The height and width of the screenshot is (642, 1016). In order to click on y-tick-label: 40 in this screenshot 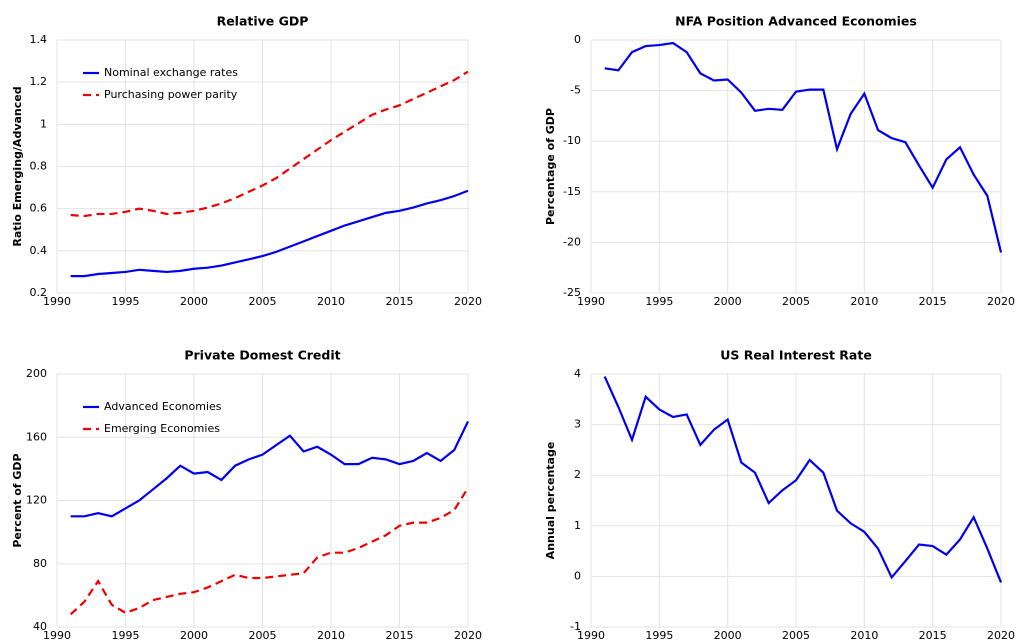, I will do `click(40, 626)`.